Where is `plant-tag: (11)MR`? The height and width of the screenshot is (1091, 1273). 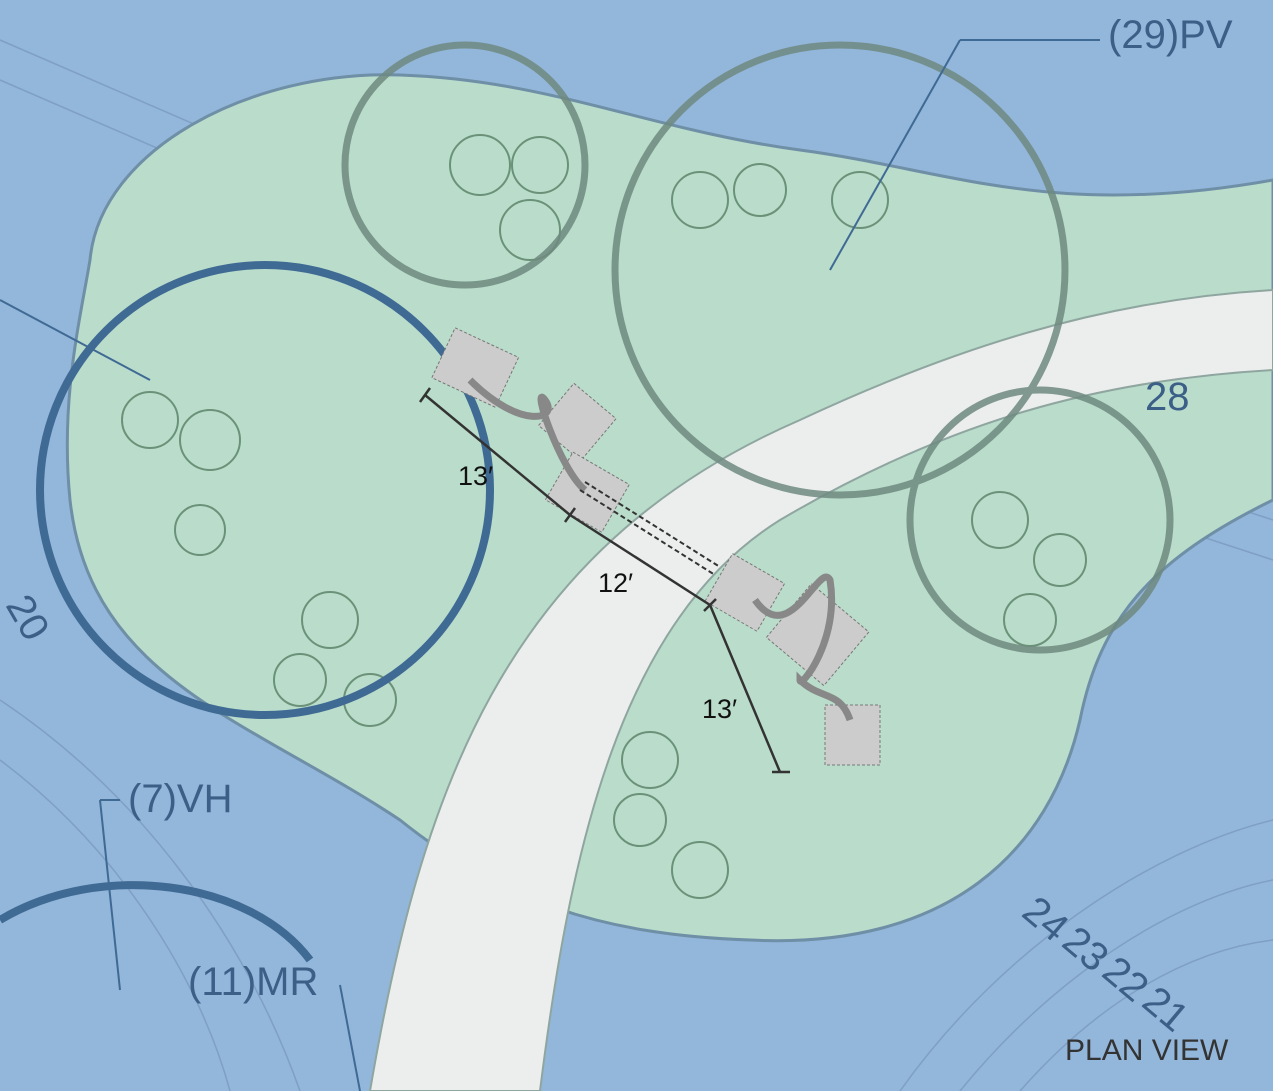
plant-tag: (11)MR is located at coordinates (253, 982).